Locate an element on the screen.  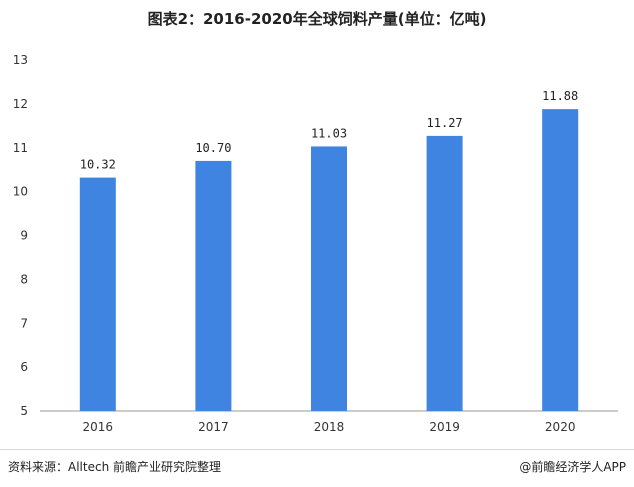
x-tick-label-2017: 2017 is located at coordinates (213, 427).